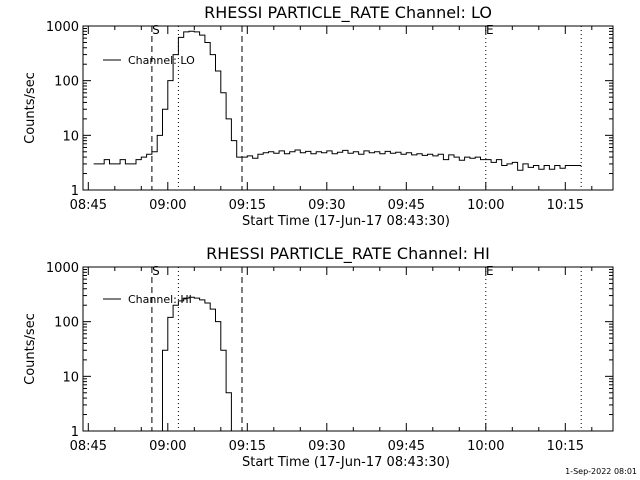  Describe the element at coordinates (75, 432) in the screenshot. I see `y-tick-label-hi: 1` at that location.